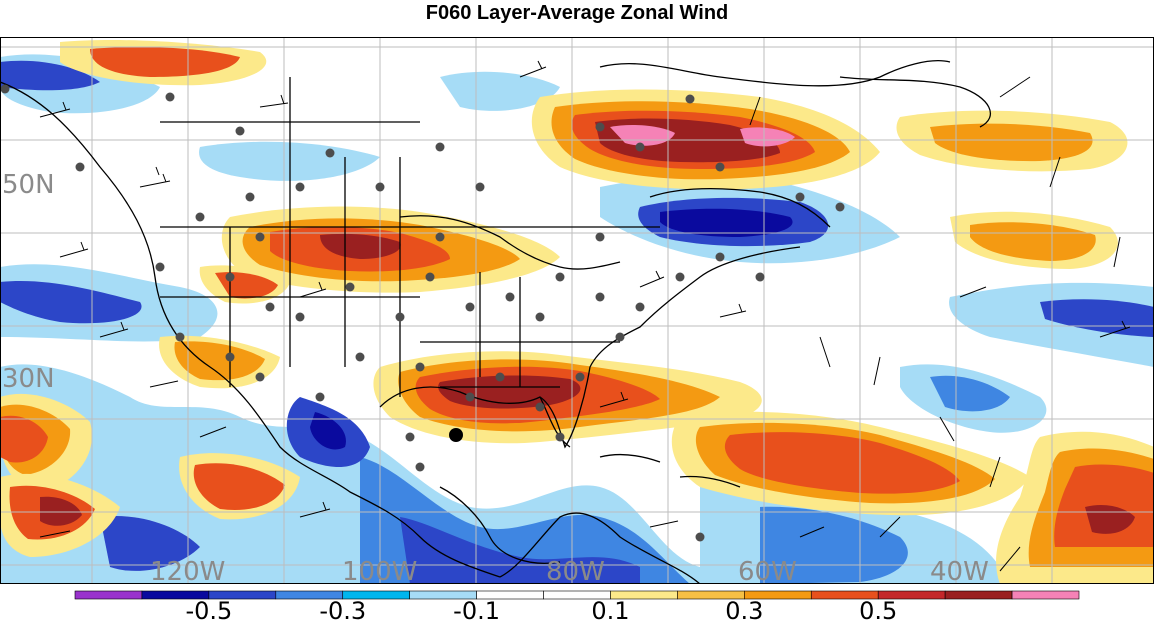 Image resolution: width=1154 pixels, height=622 pixels. Describe the element at coordinates (744, 609) in the screenshot. I see `colorbar-label: 0.3` at that location.